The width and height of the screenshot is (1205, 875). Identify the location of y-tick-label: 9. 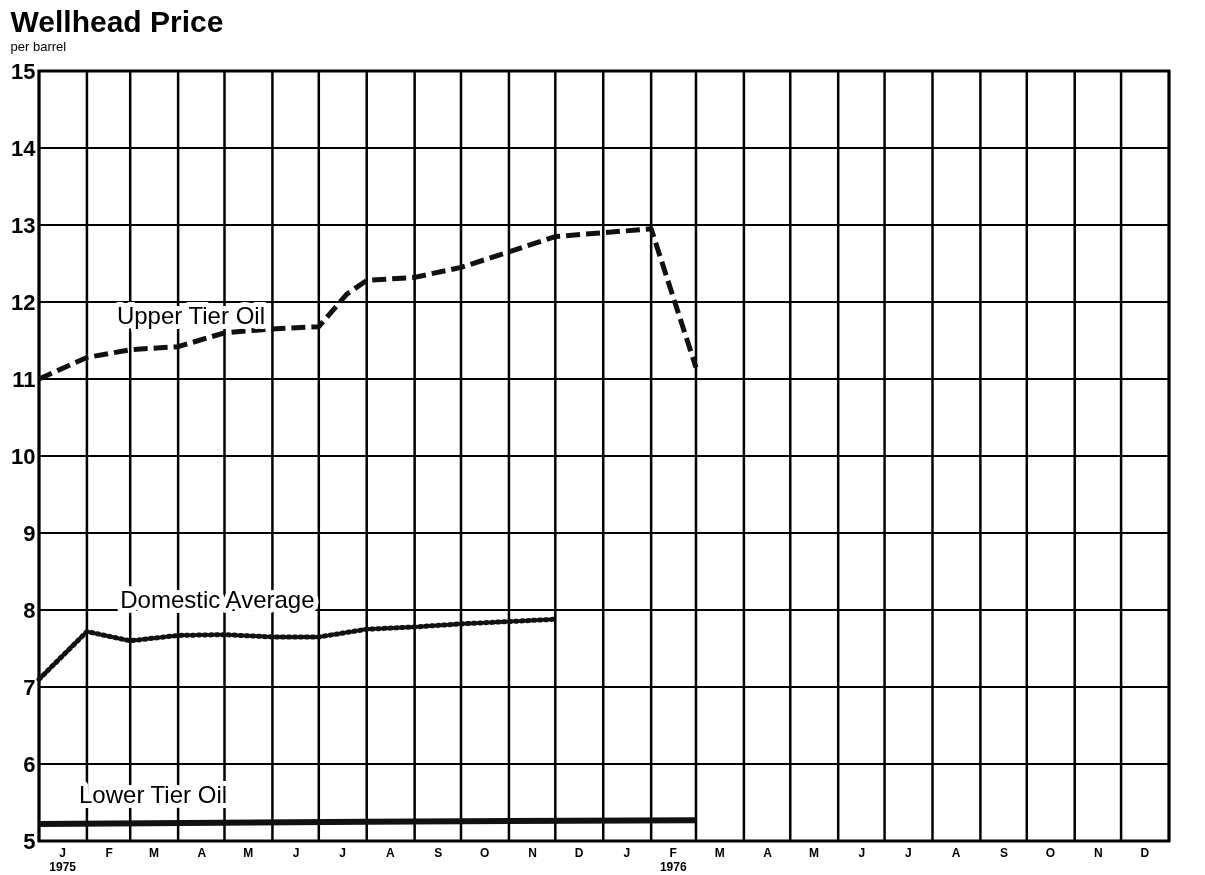
(29, 533).